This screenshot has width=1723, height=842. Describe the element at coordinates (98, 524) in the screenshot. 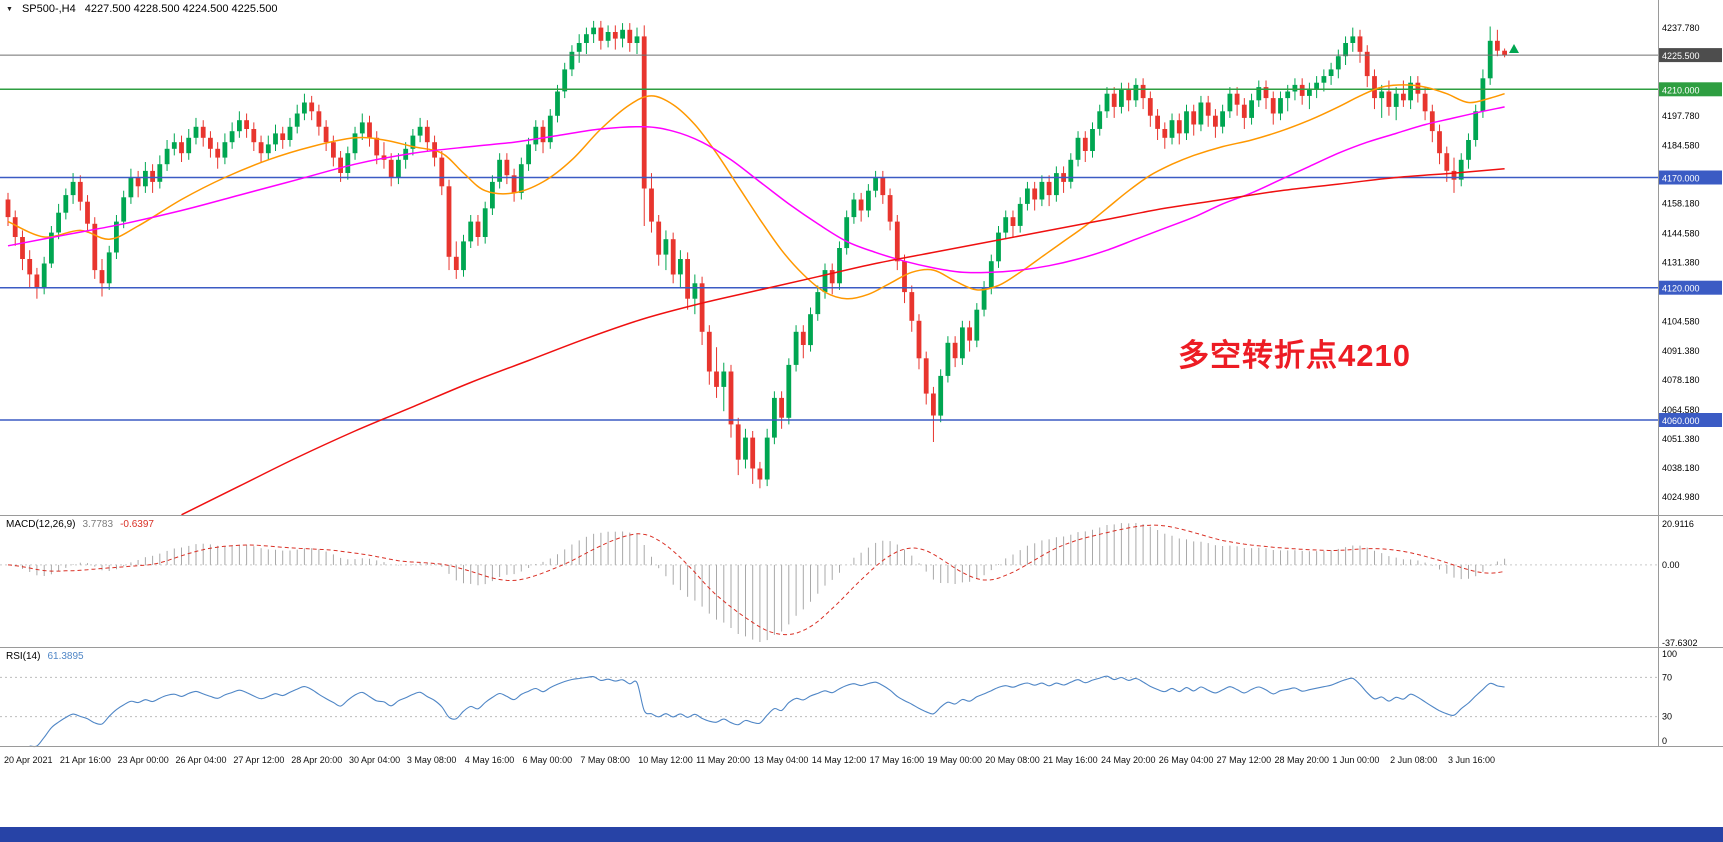

I see `macd-main-value: 3.7783` at that location.